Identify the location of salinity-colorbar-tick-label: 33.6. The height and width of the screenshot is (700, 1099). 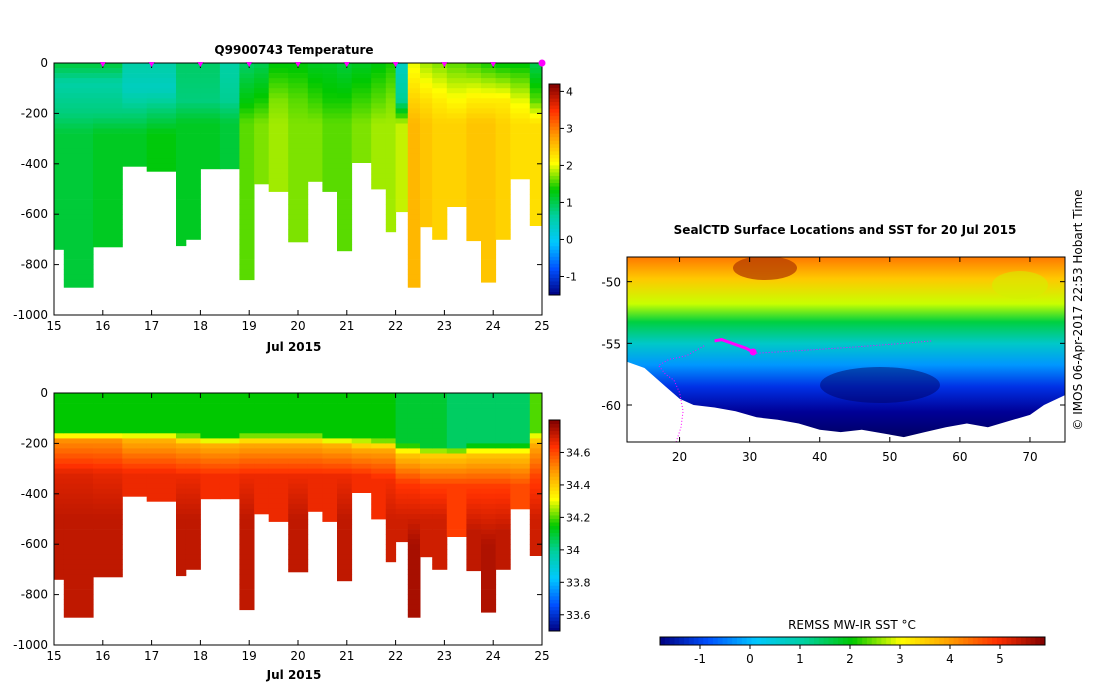
(578, 615).